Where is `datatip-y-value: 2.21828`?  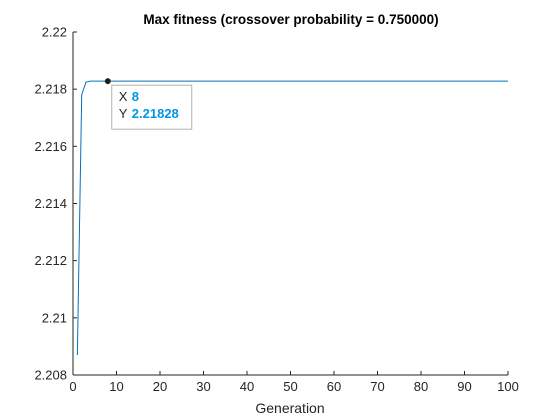
datatip-y-value: 2.21828 is located at coordinates (155, 113).